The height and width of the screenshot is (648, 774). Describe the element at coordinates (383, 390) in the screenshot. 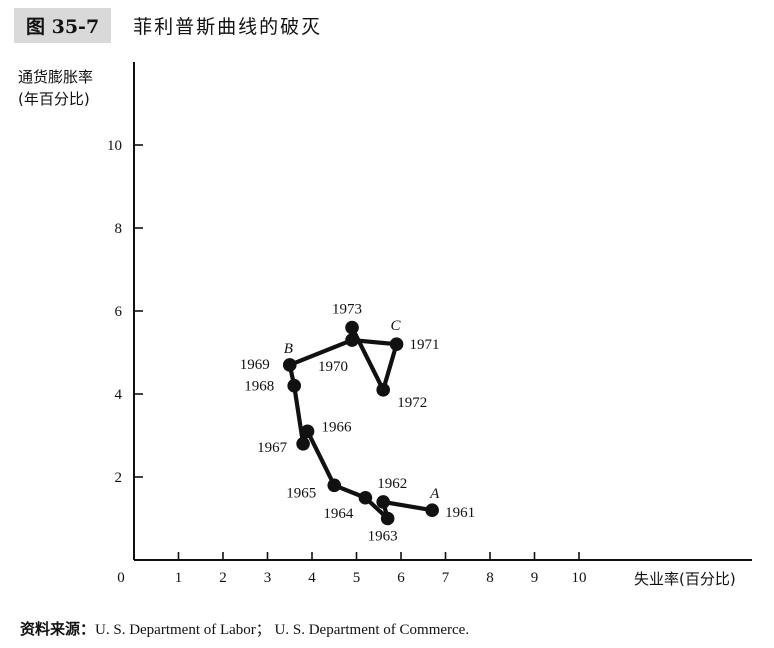

I see `data-point-1972` at that location.